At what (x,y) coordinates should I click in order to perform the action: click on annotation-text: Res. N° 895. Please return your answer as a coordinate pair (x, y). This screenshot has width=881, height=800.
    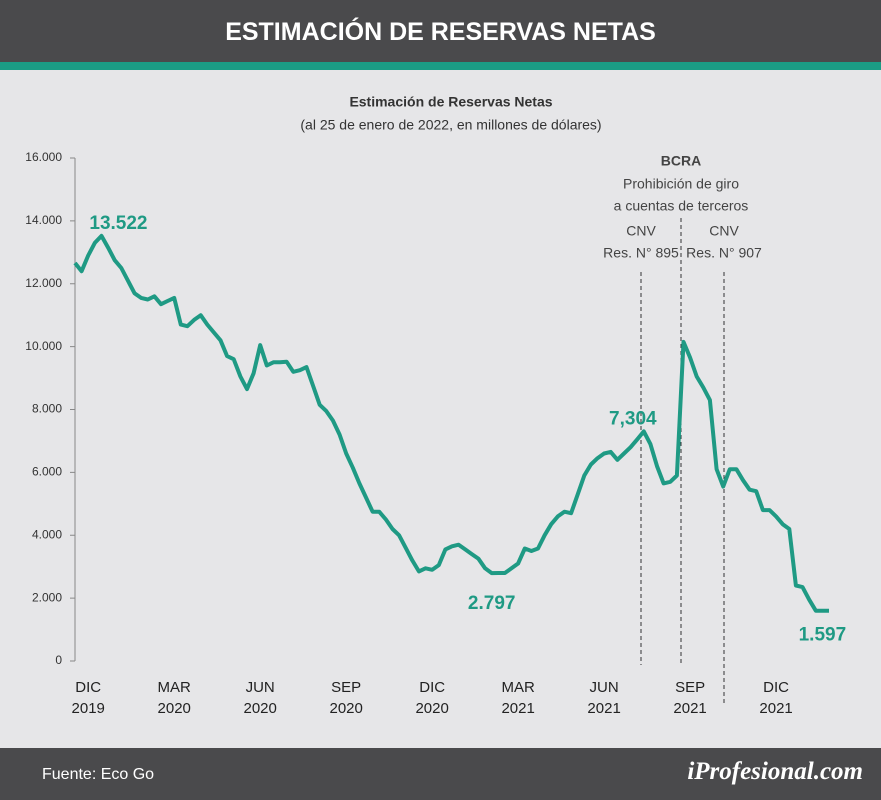
    Looking at the image, I should click on (641, 253).